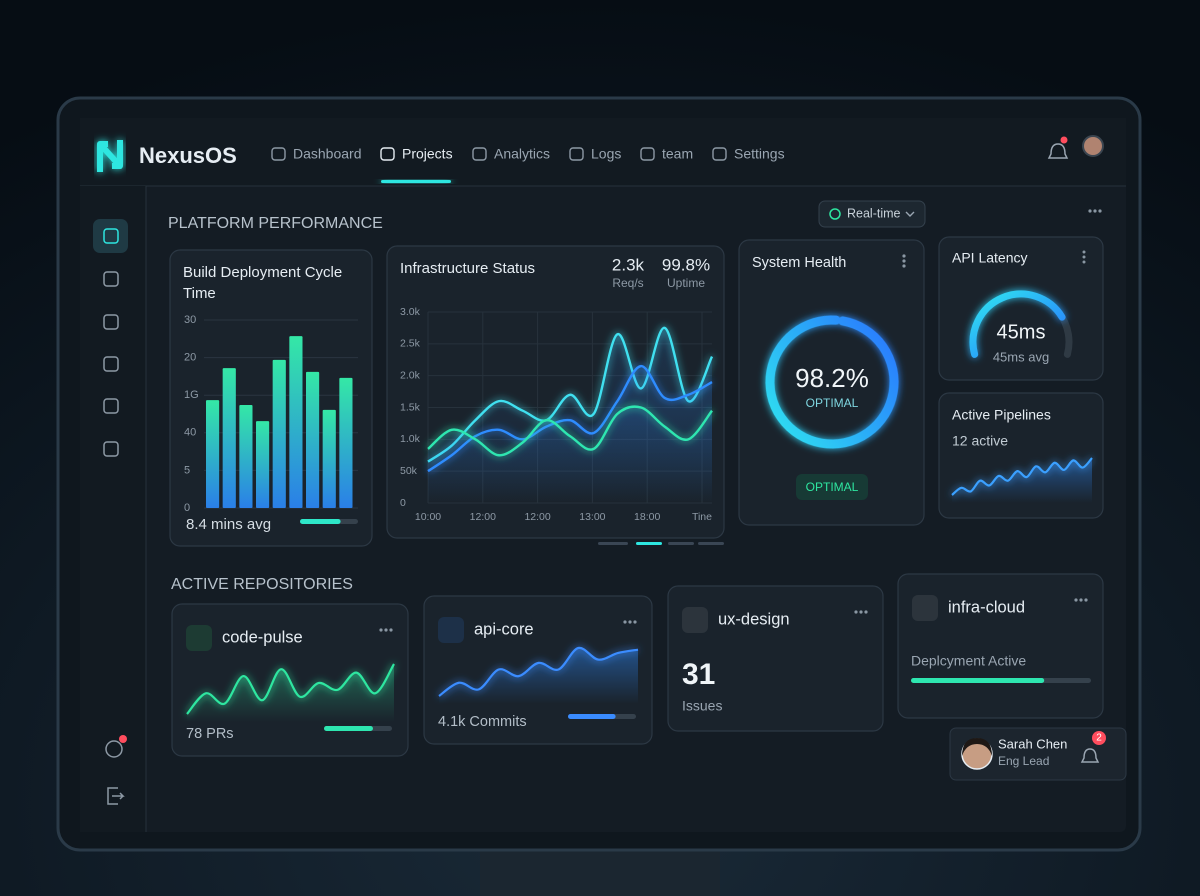  I want to click on mode-selector-label: Real-time, so click(874, 213).